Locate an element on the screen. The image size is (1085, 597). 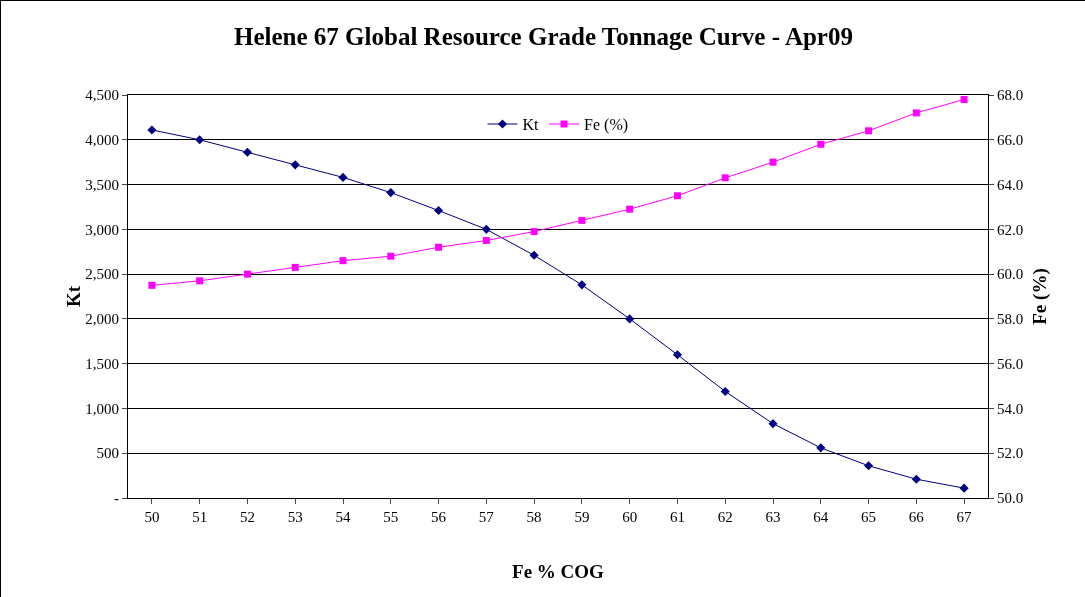
y2-tick-label: 58.0 is located at coordinates (1010, 319).